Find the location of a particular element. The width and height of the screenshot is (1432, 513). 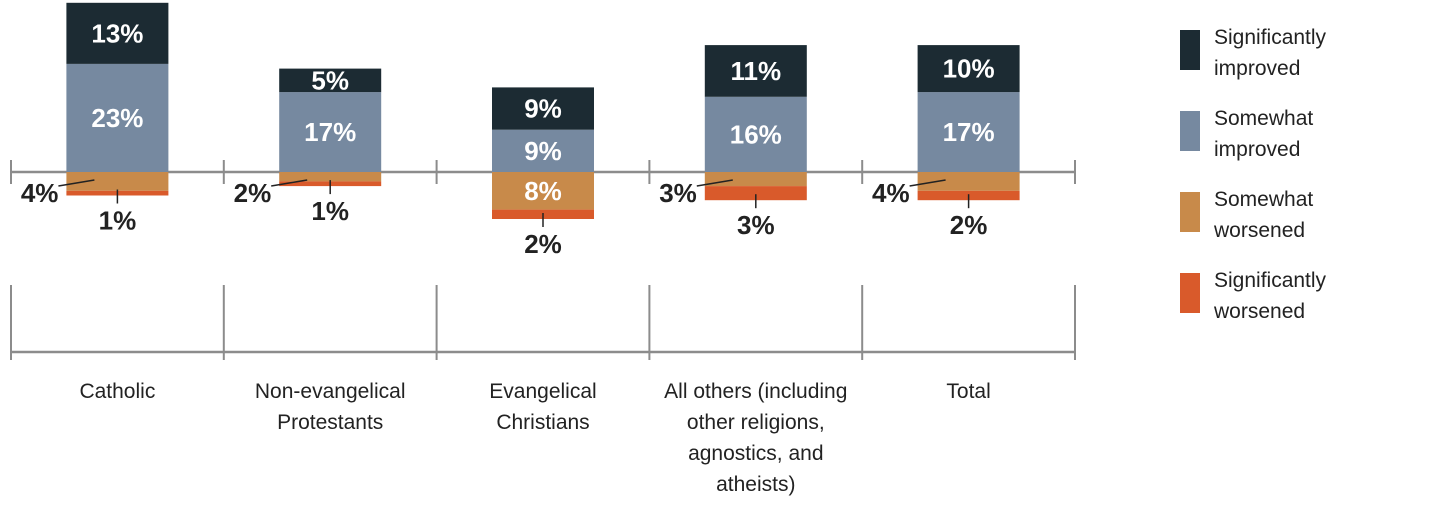

label-significantly-improved: 5% is located at coordinates (330, 80).